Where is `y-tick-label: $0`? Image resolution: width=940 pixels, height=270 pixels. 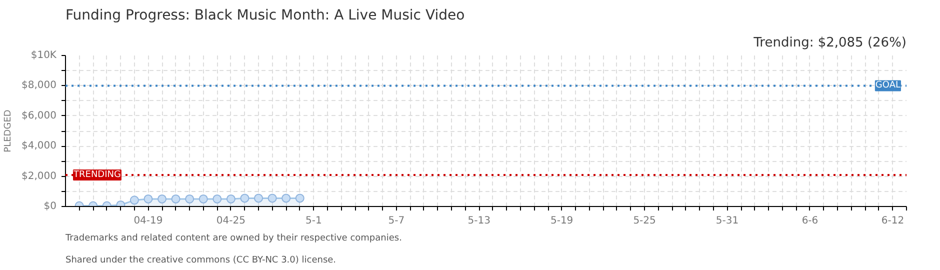 y-tick-label: $0 is located at coordinates (50, 206).